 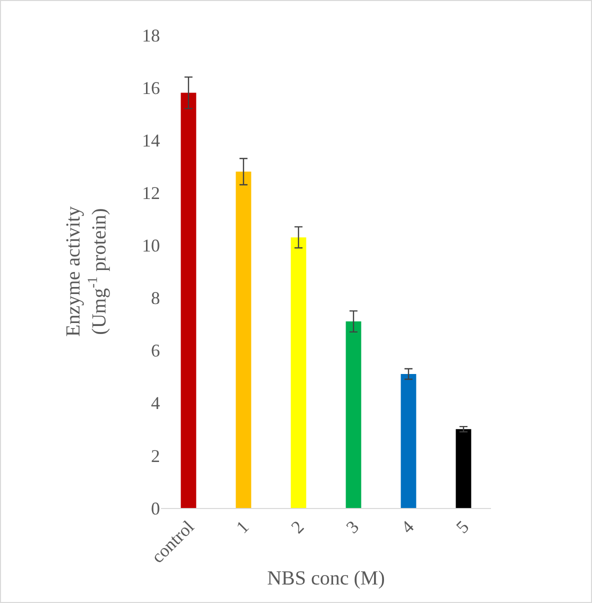 What do you see at coordinates (151, 192) in the screenshot?
I see `y-tick-label: 12` at bounding box center [151, 192].